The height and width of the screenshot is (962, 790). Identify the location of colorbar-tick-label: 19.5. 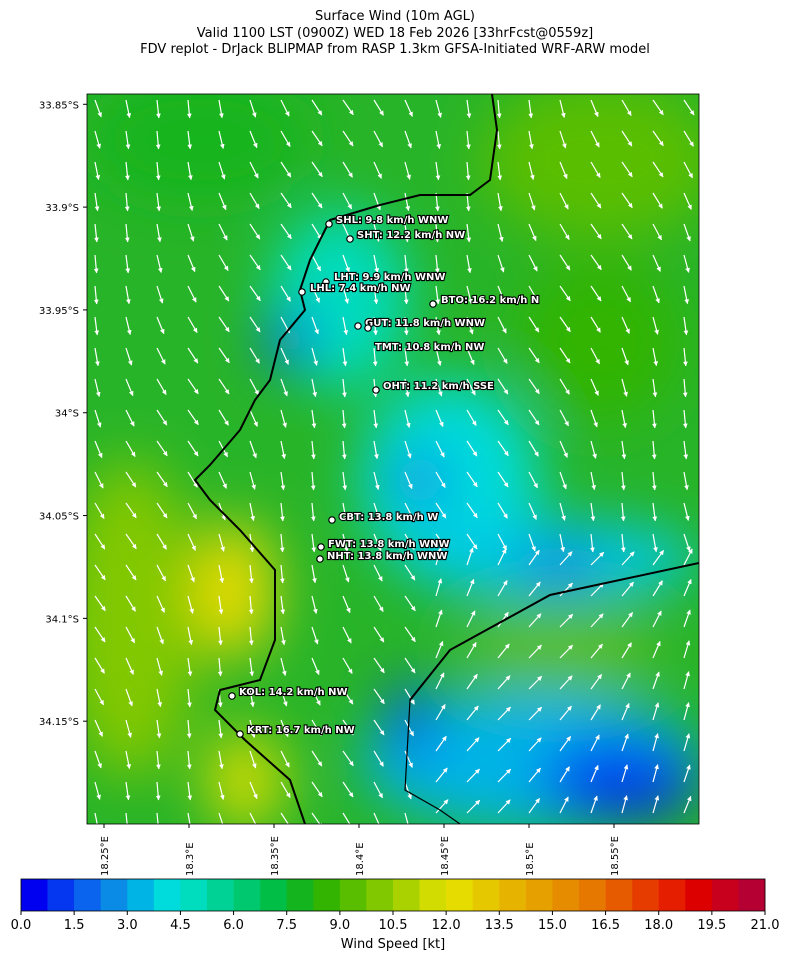
(711, 925).